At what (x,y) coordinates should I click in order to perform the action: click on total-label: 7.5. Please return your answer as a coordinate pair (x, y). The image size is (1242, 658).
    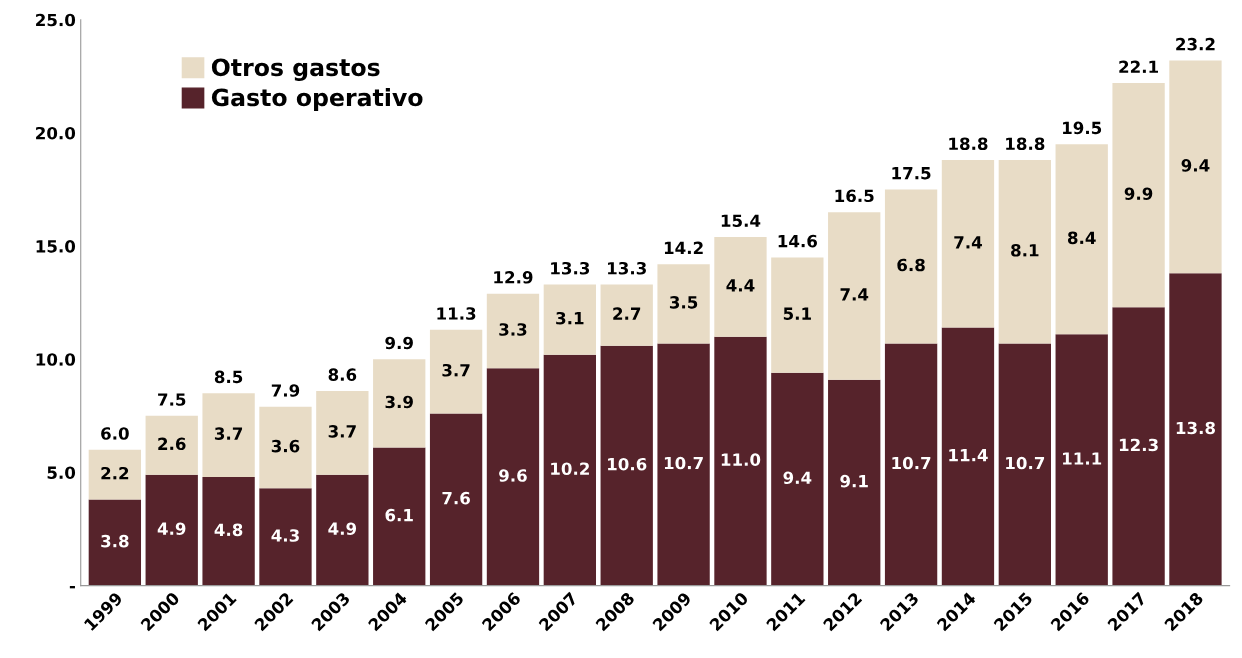
    Looking at the image, I should click on (172, 399).